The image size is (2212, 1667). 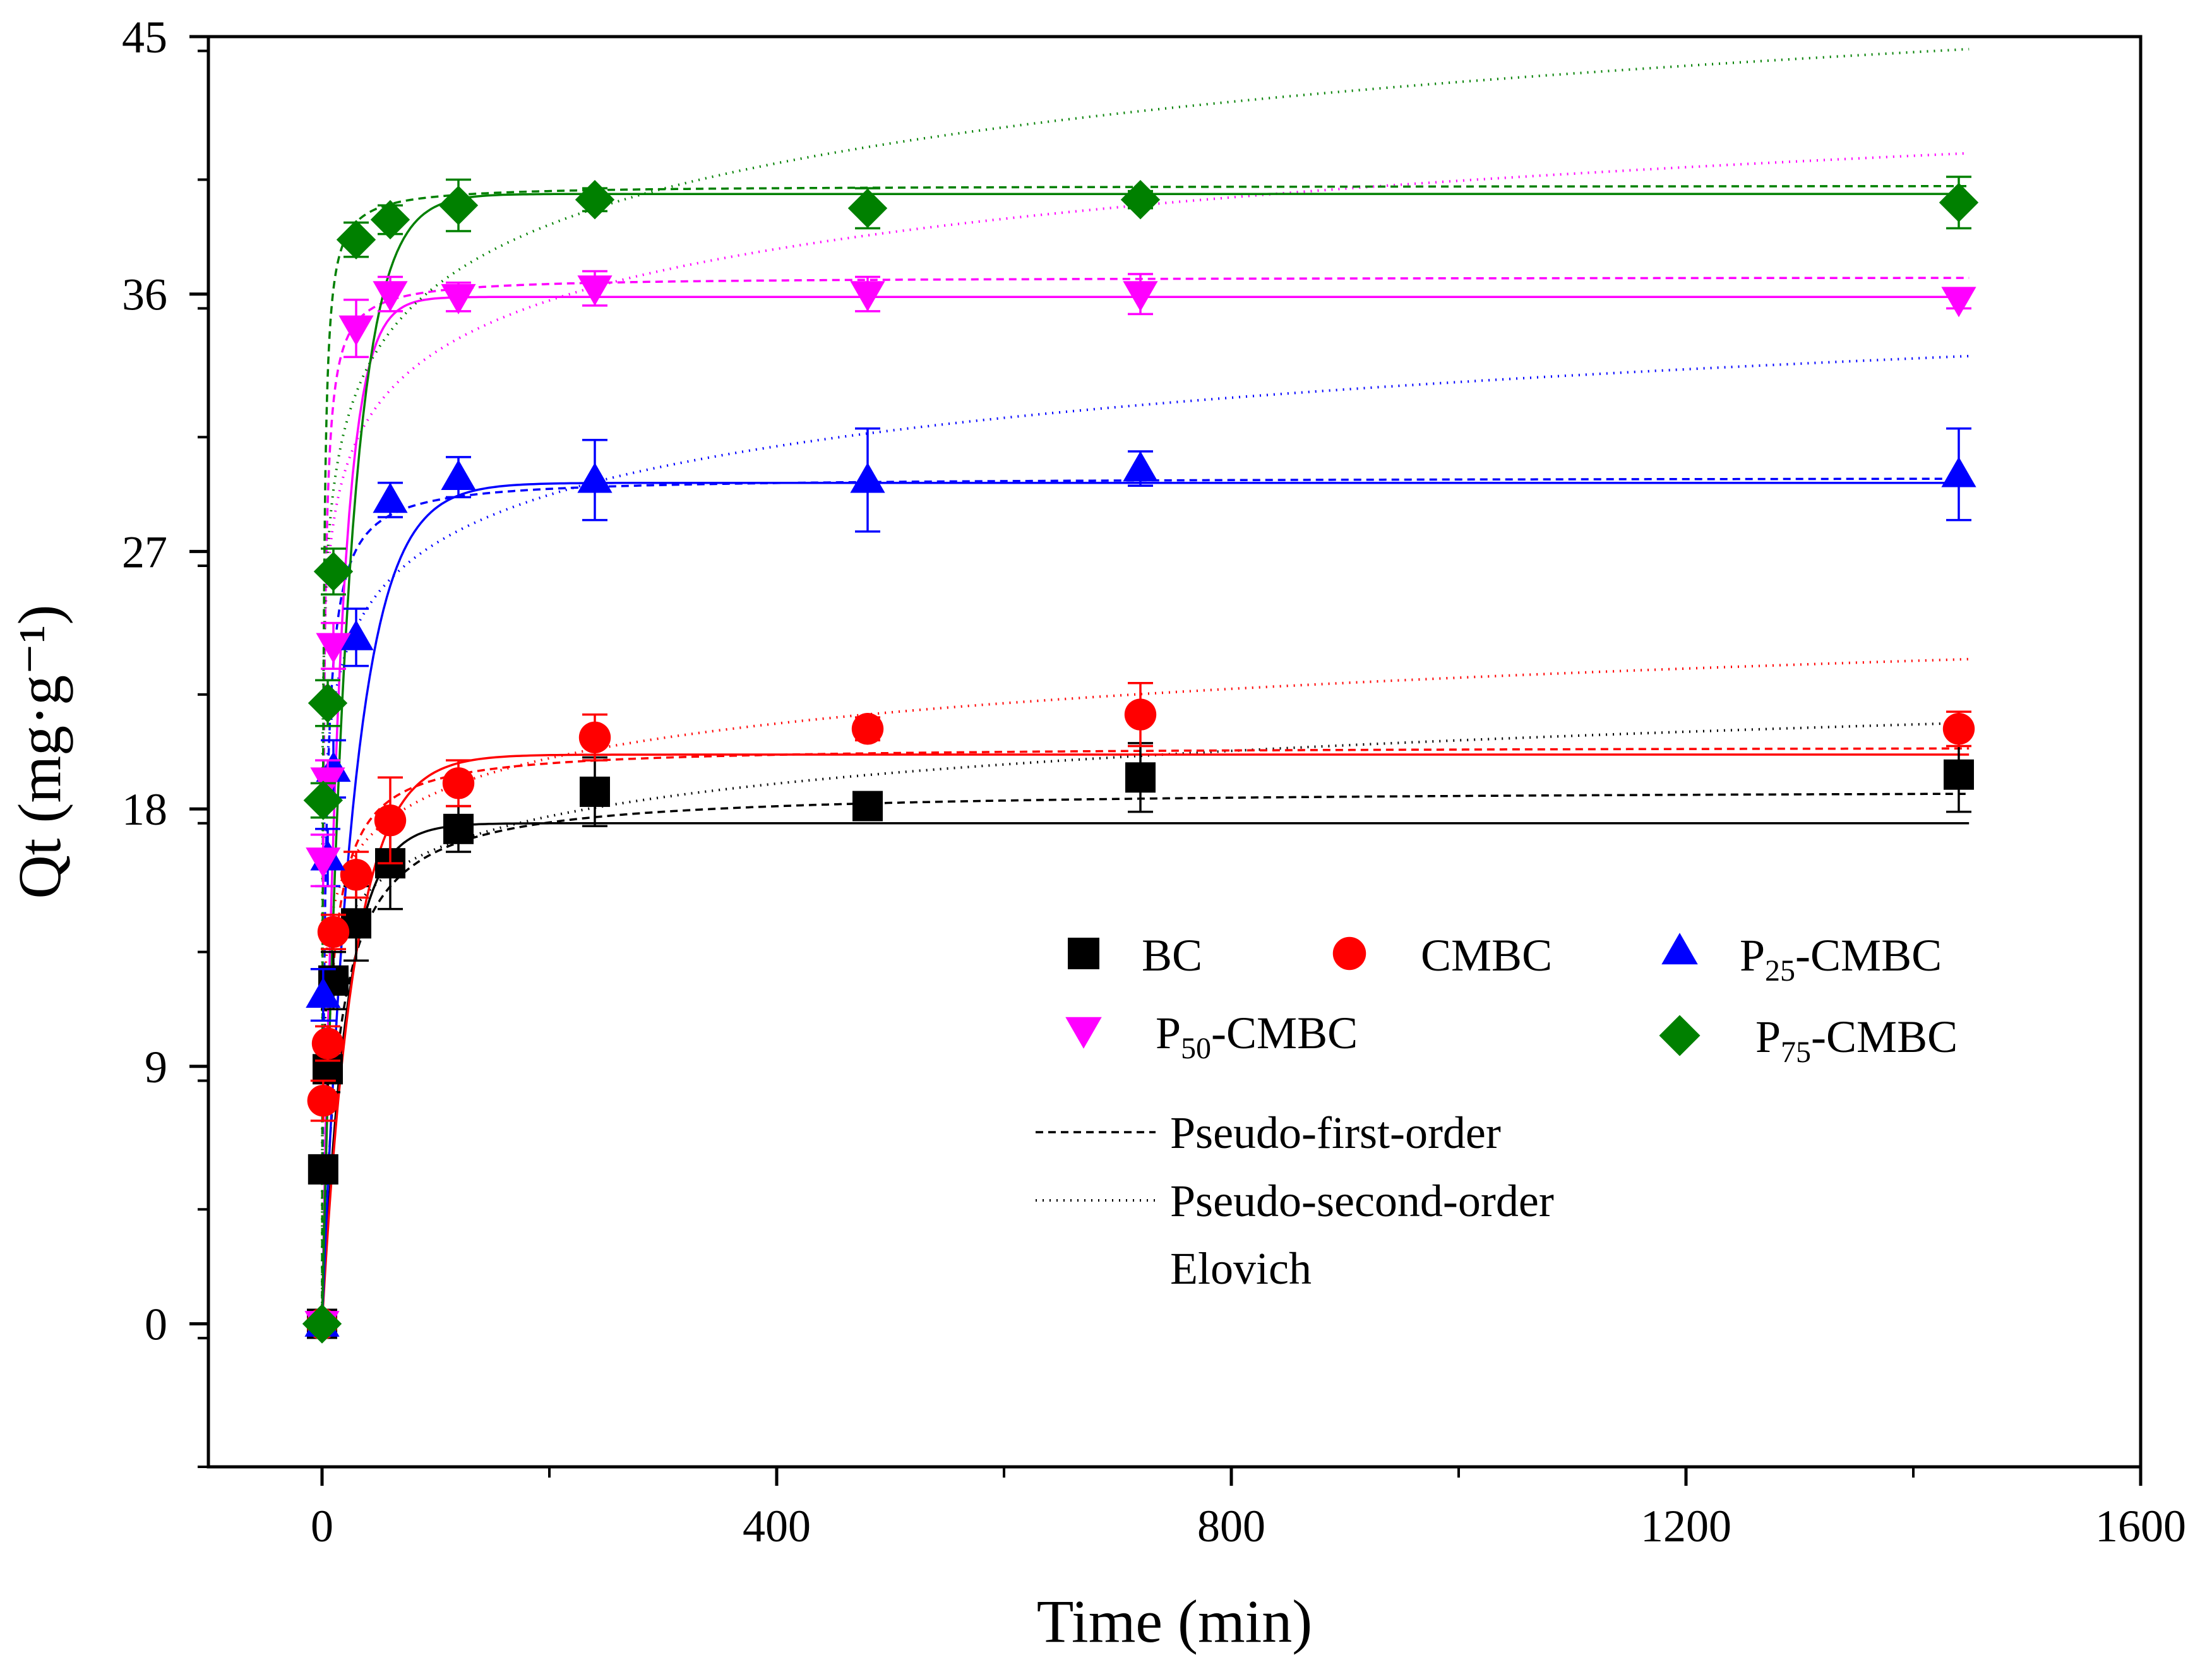 What do you see at coordinates (1083, 953) in the screenshot?
I see `legend-marker-bc` at bounding box center [1083, 953].